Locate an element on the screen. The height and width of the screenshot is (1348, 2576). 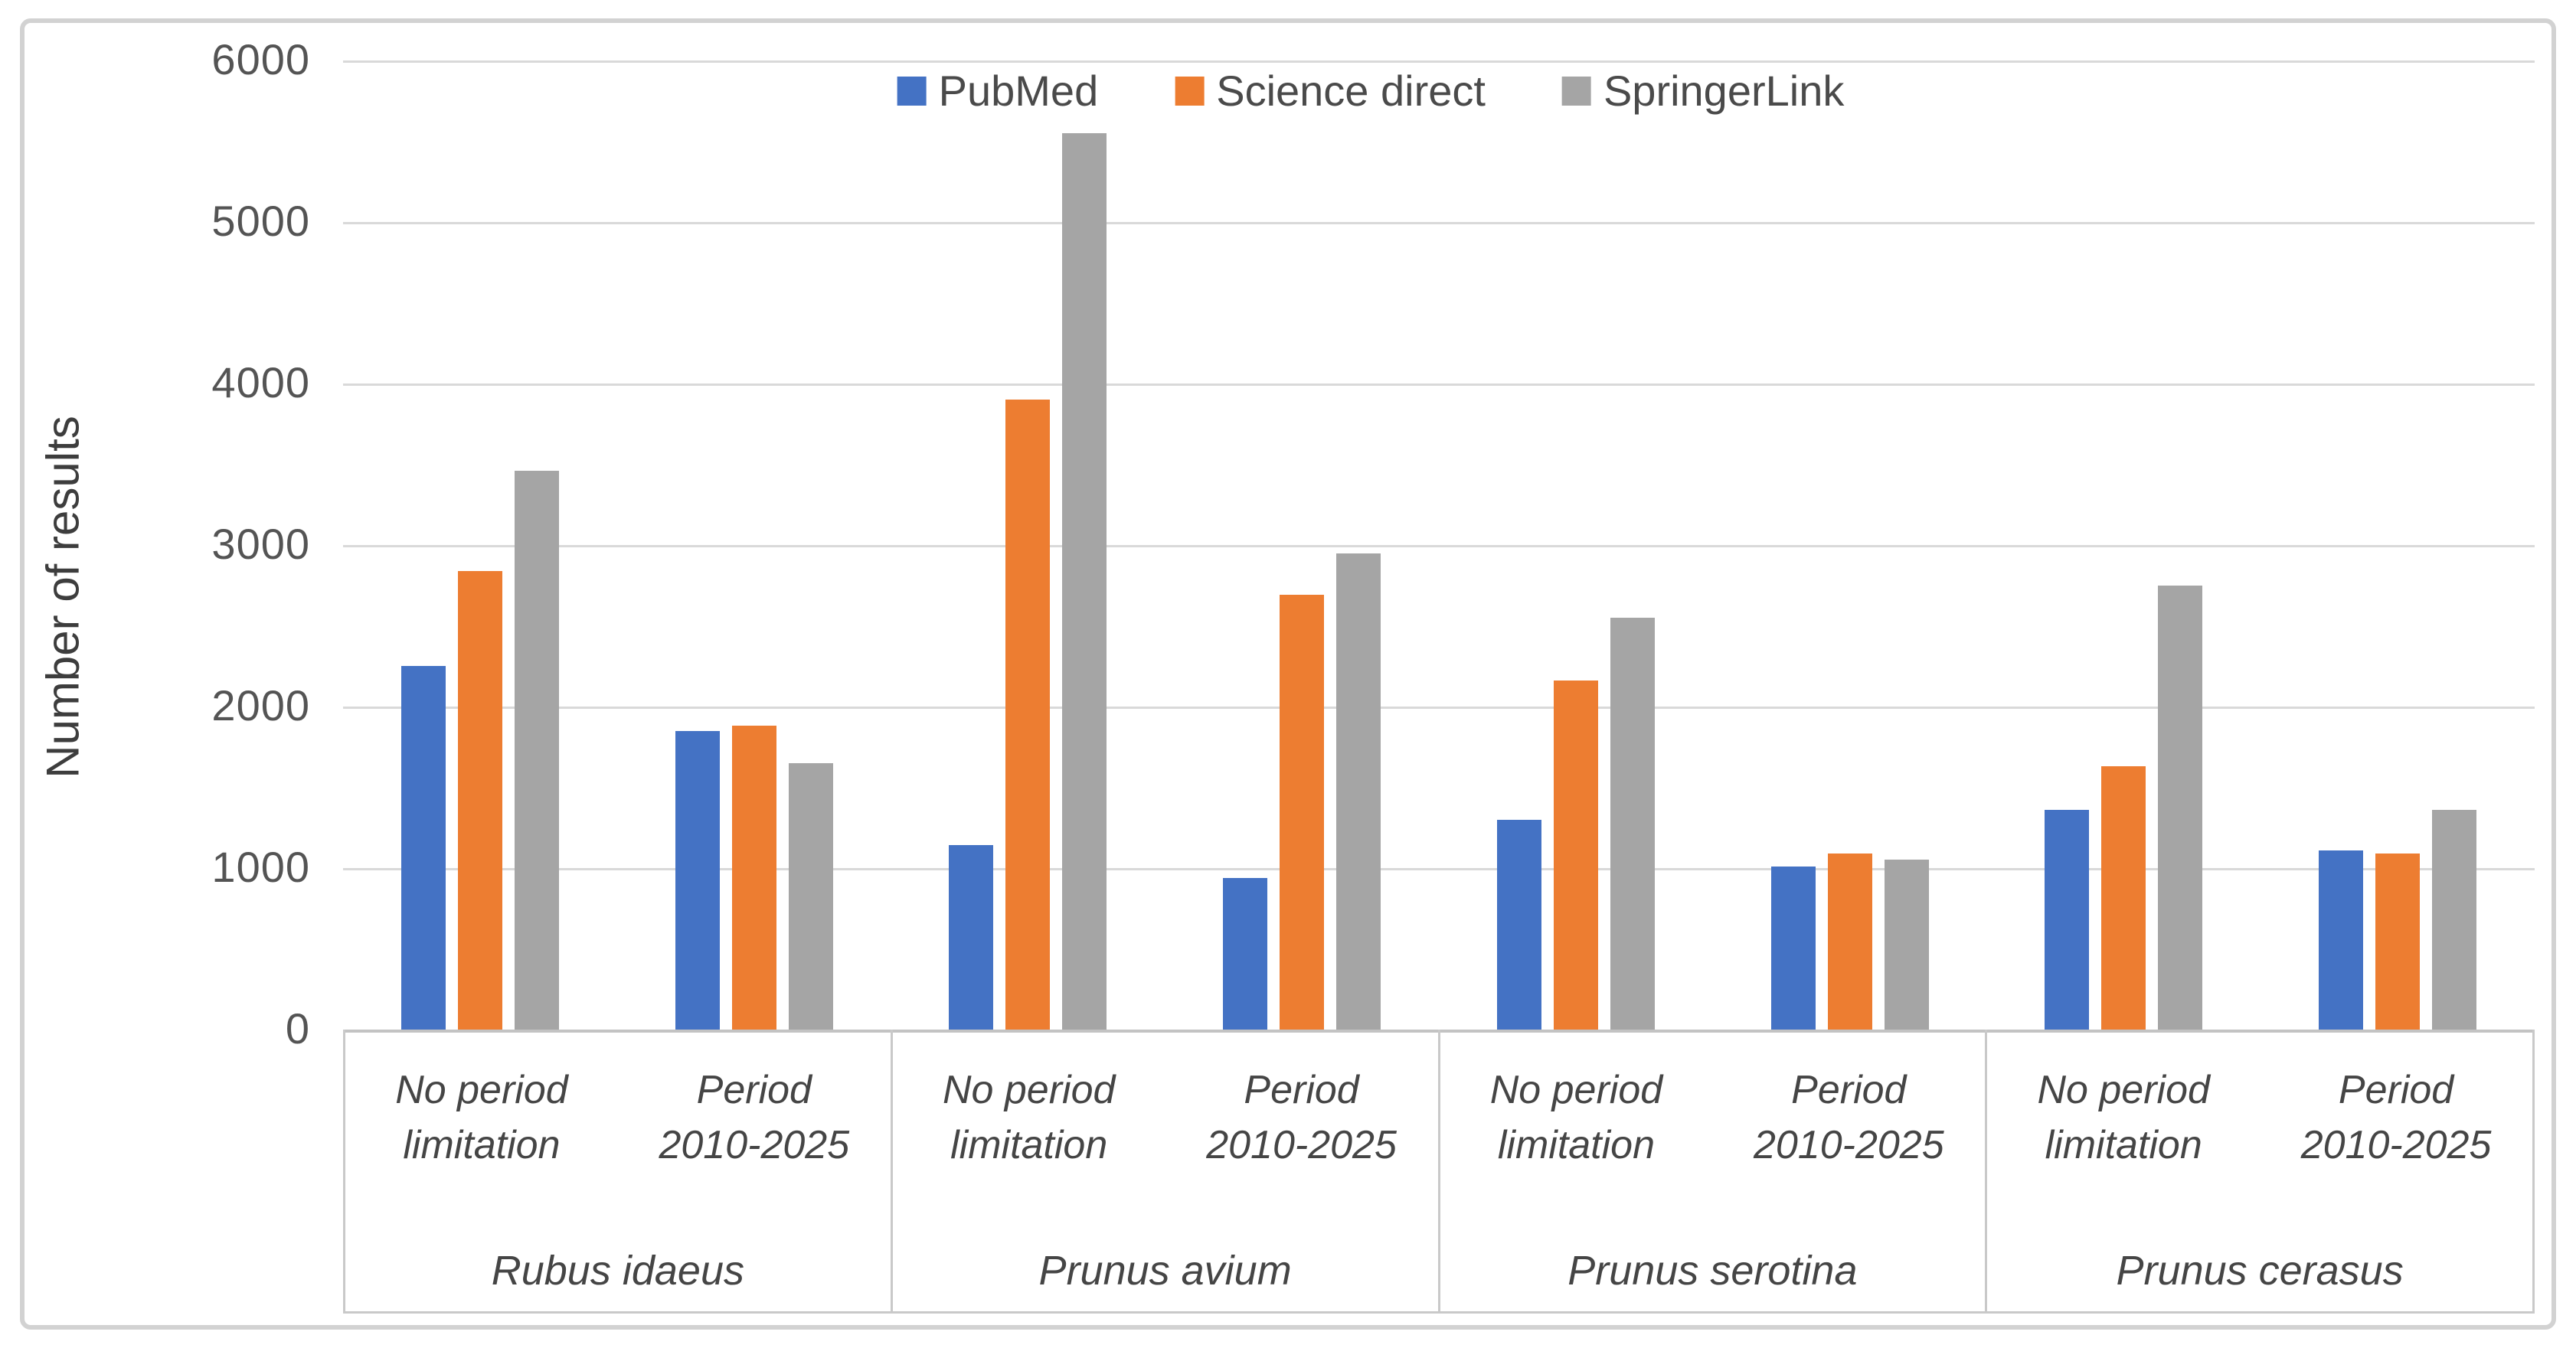
legend-item-science-direct: Science direct is located at coordinates (1330, 91).